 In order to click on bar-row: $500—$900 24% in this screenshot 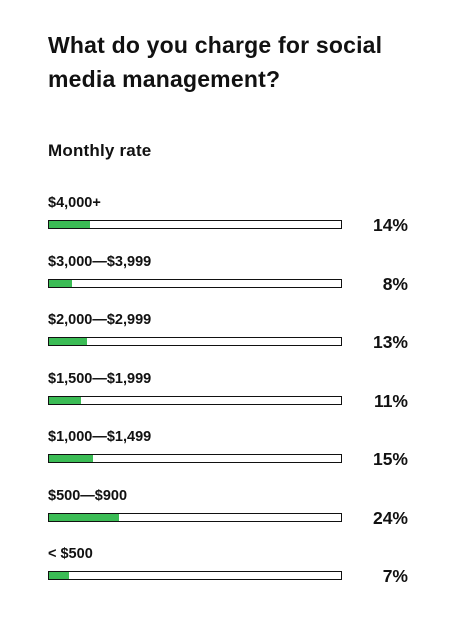, I will do `click(233, 517)`.